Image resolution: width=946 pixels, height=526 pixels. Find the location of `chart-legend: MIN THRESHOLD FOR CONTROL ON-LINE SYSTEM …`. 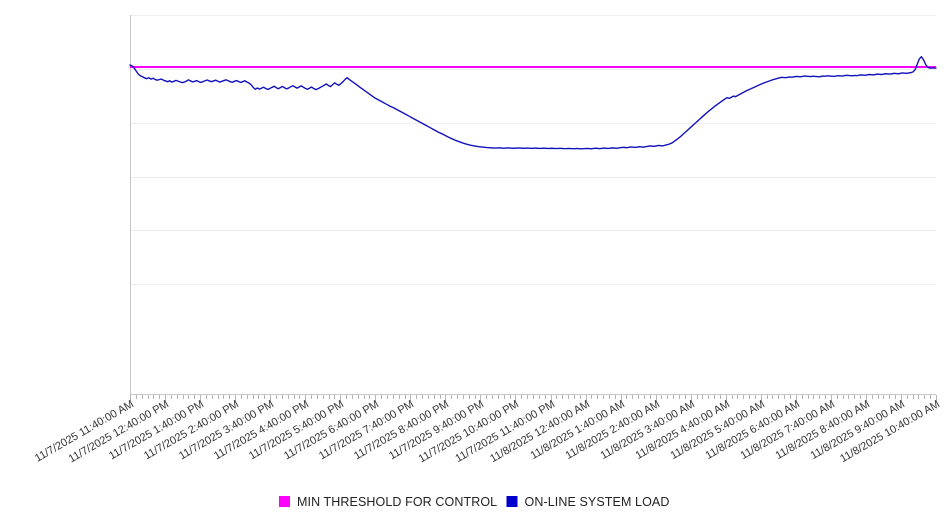

chart-legend: MIN THRESHOLD FOR CONTROL ON-LINE SYSTEM … is located at coordinates (474, 502).